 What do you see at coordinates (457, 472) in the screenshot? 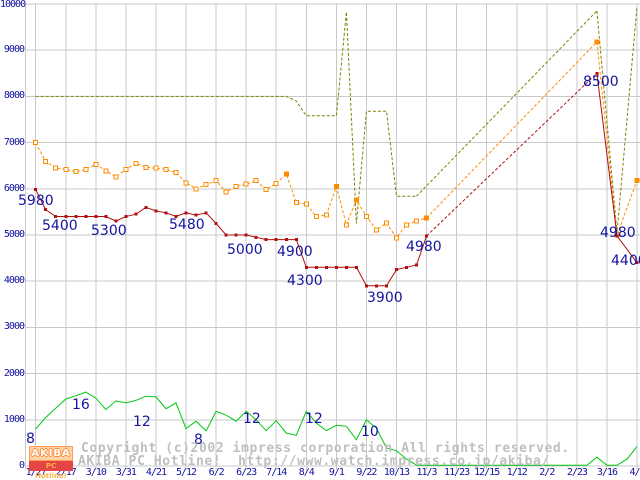
I see `x-tick-label: 11/23` at bounding box center [457, 472].